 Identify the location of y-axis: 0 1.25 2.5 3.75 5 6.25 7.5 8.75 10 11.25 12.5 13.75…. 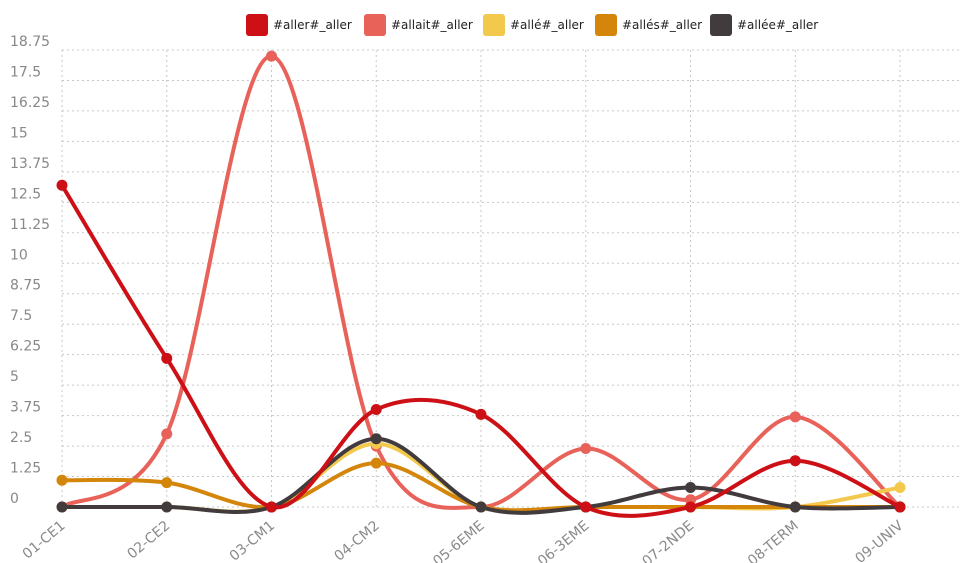
(30, 270).